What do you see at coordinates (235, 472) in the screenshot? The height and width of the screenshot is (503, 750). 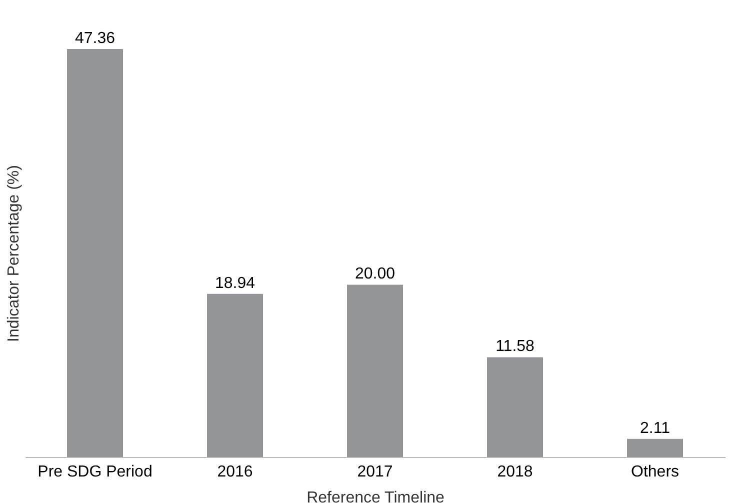 I see `x-tick-label: 2016` at bounding box center [235, 472].